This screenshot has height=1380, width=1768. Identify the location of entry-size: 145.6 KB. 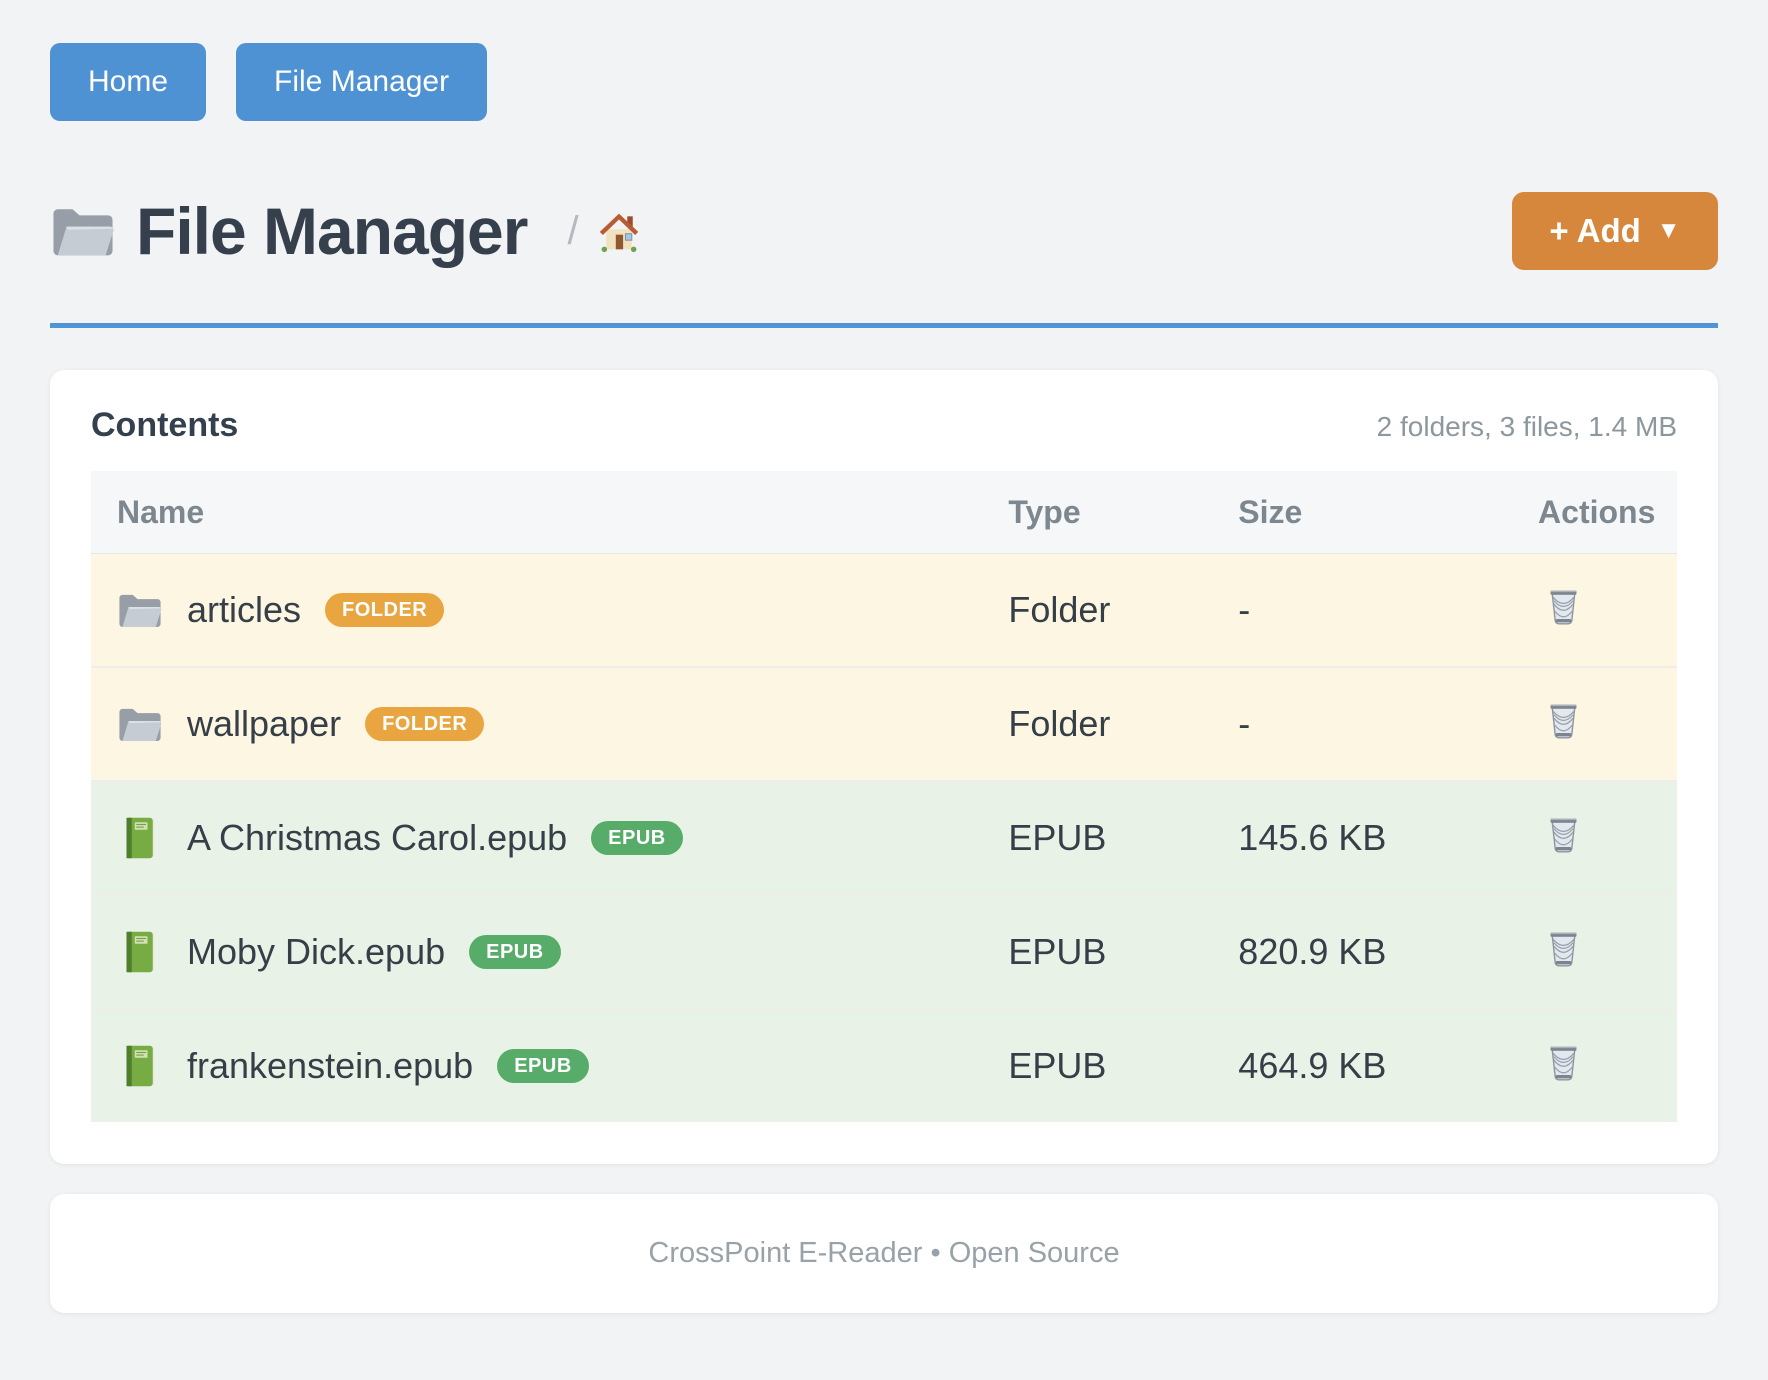
(1362, 837).